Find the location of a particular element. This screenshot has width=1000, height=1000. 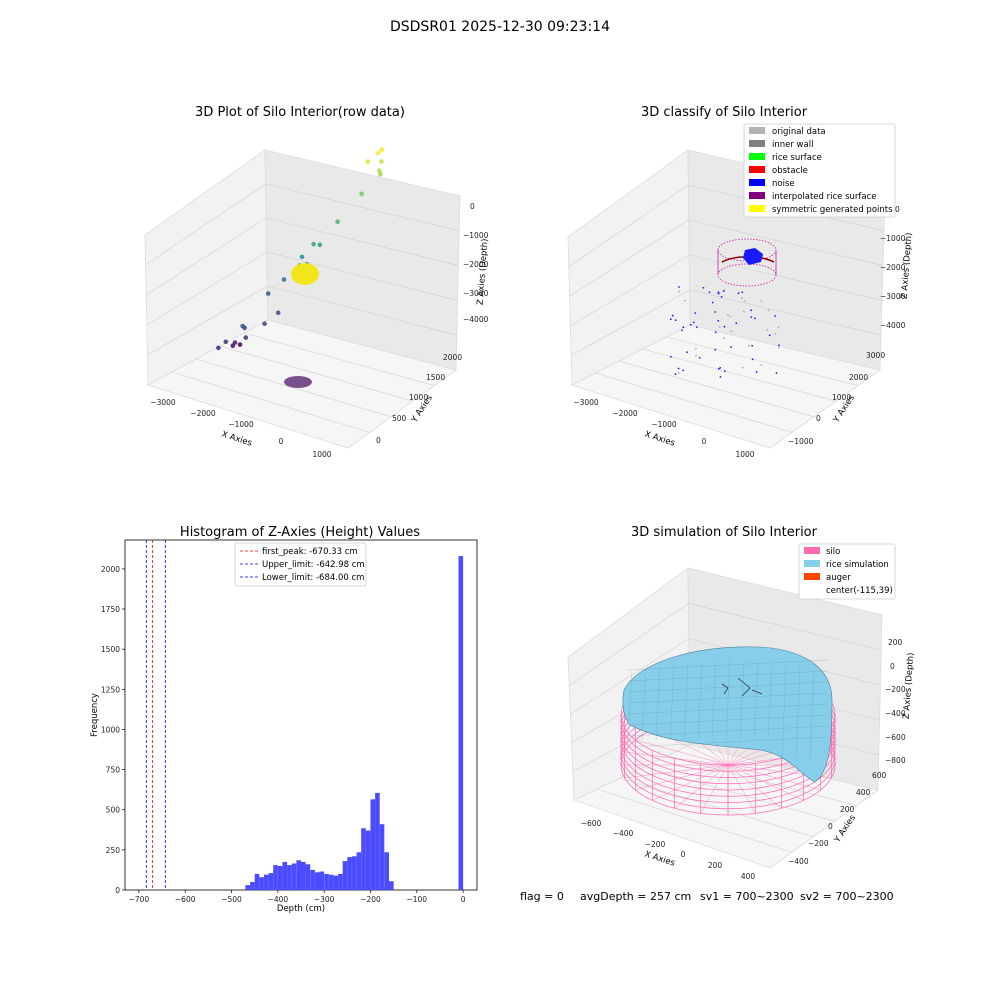

cls-cylinder is located at coordinates (747, 262).